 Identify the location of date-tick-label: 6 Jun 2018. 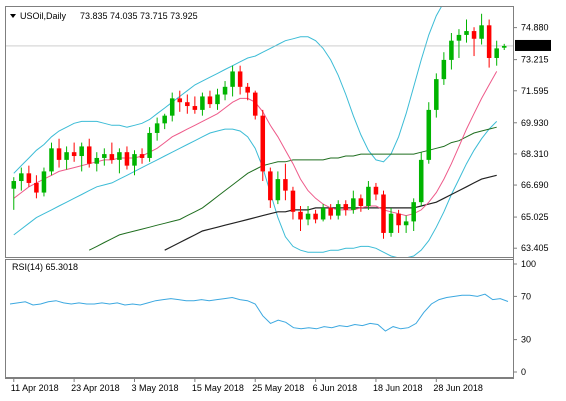
(335, 388).